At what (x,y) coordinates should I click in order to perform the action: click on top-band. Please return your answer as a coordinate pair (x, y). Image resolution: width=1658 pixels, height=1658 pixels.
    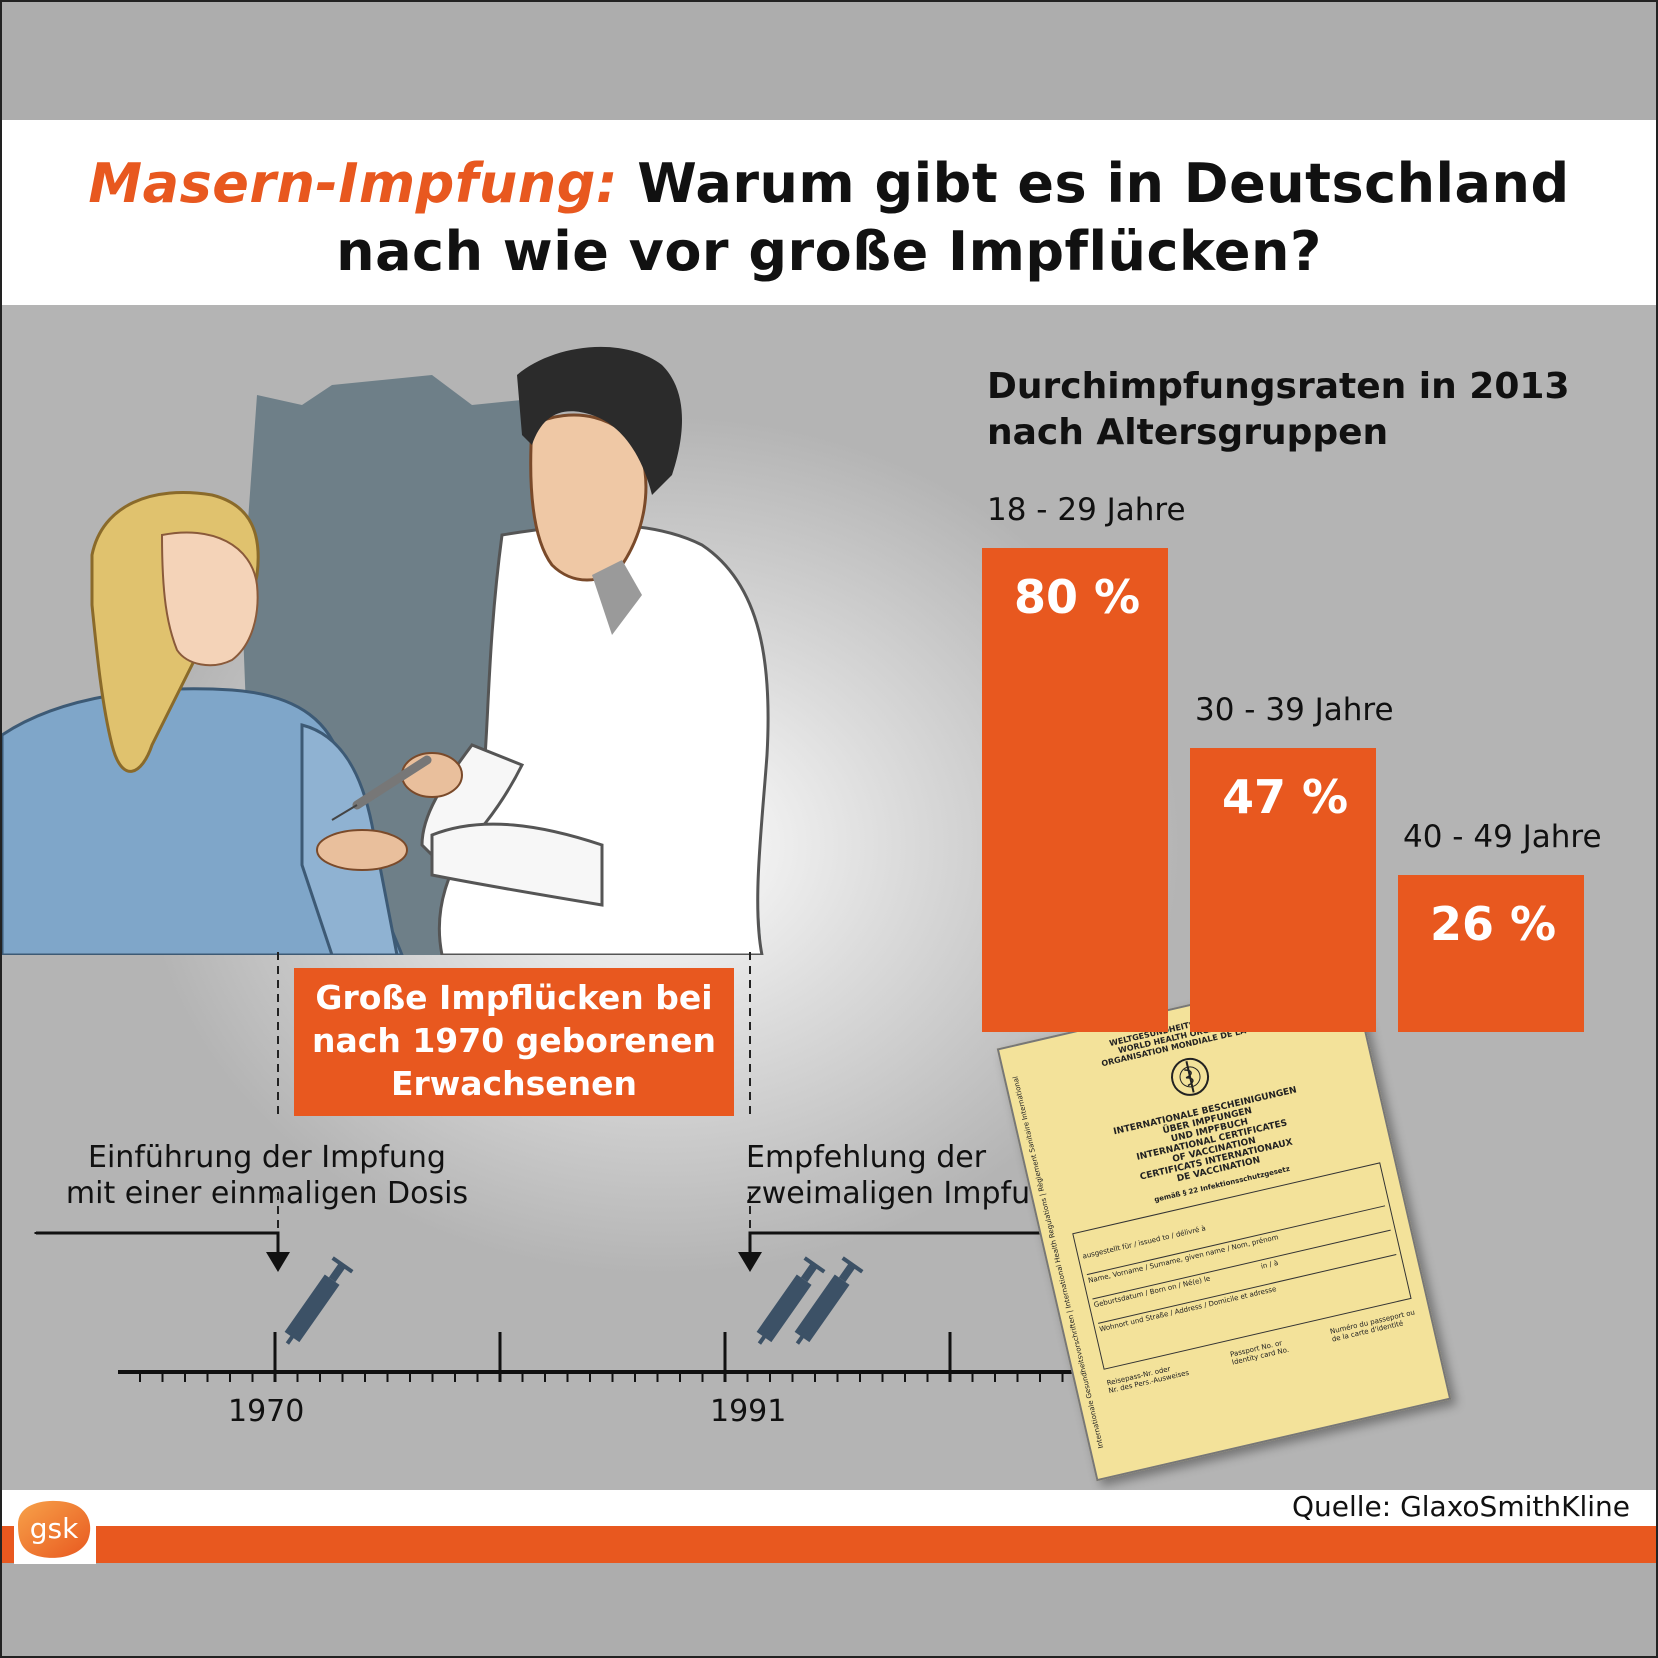
    Looking at the image, I should click on (829, 61).